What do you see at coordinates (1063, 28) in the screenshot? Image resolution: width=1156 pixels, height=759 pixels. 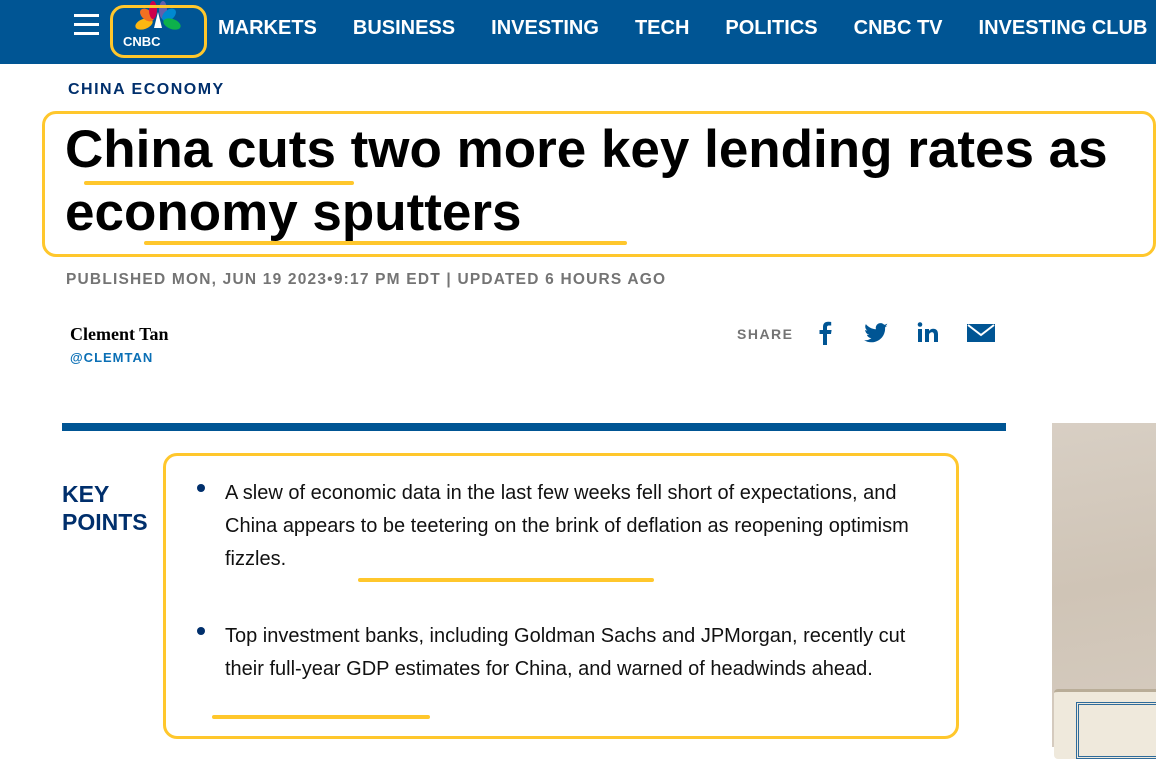 I see `nav-investing-club: INVESTING CLUB` at bounding box center [1063, 28].